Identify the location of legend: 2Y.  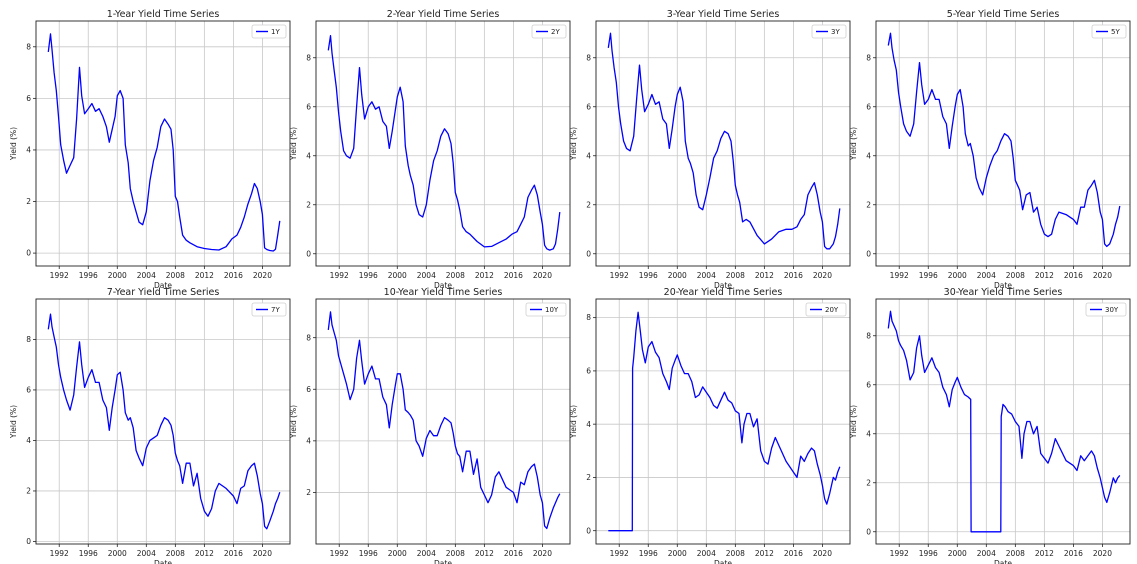
(549, 31).